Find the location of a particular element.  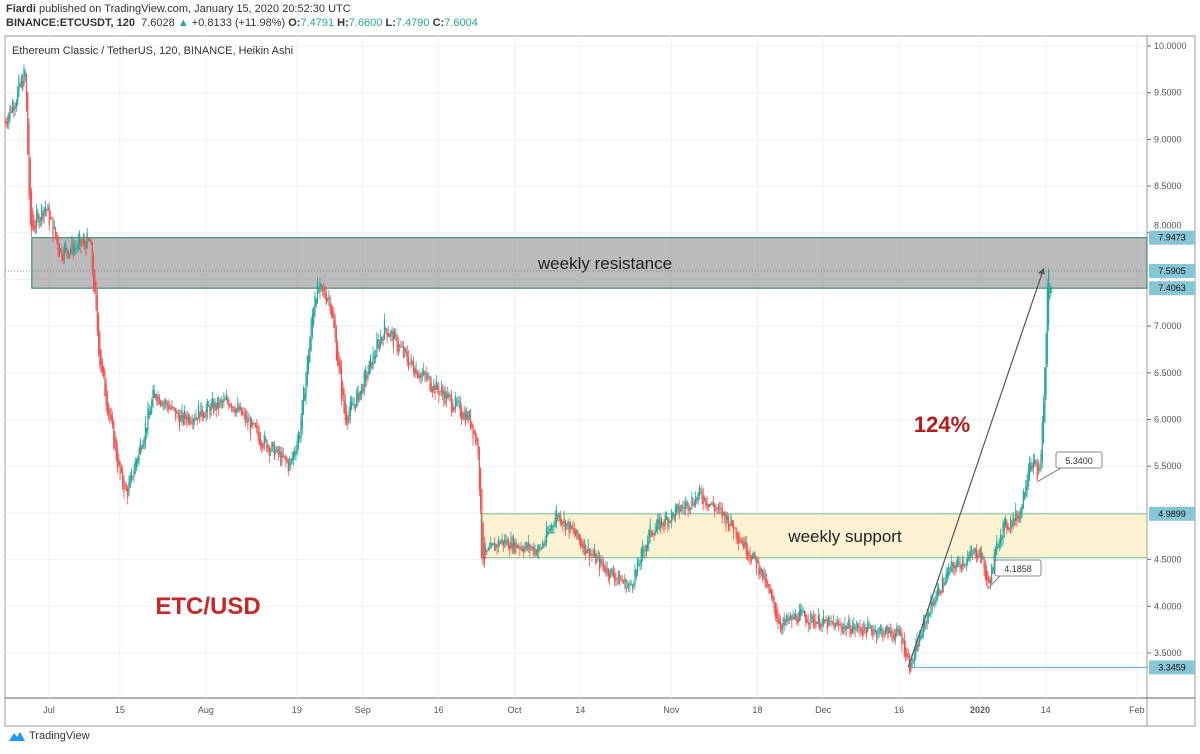

callout-pointer is located at coordinates (994, 582).